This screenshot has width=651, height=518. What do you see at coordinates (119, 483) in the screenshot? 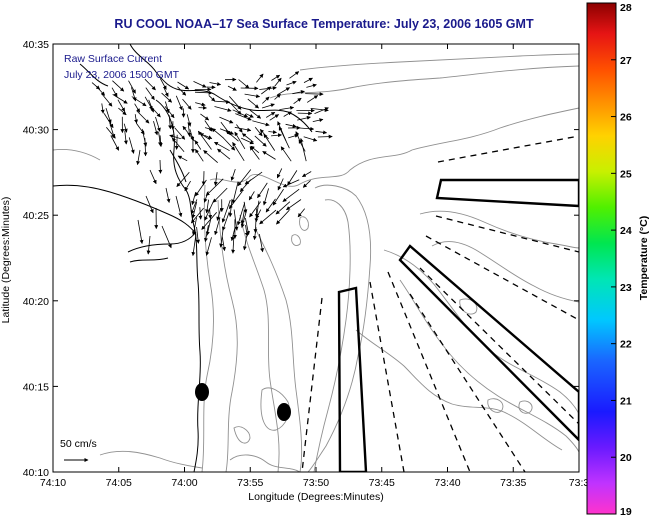
I see `x-tick-label: 74:05` at bounding box center [119, 483].